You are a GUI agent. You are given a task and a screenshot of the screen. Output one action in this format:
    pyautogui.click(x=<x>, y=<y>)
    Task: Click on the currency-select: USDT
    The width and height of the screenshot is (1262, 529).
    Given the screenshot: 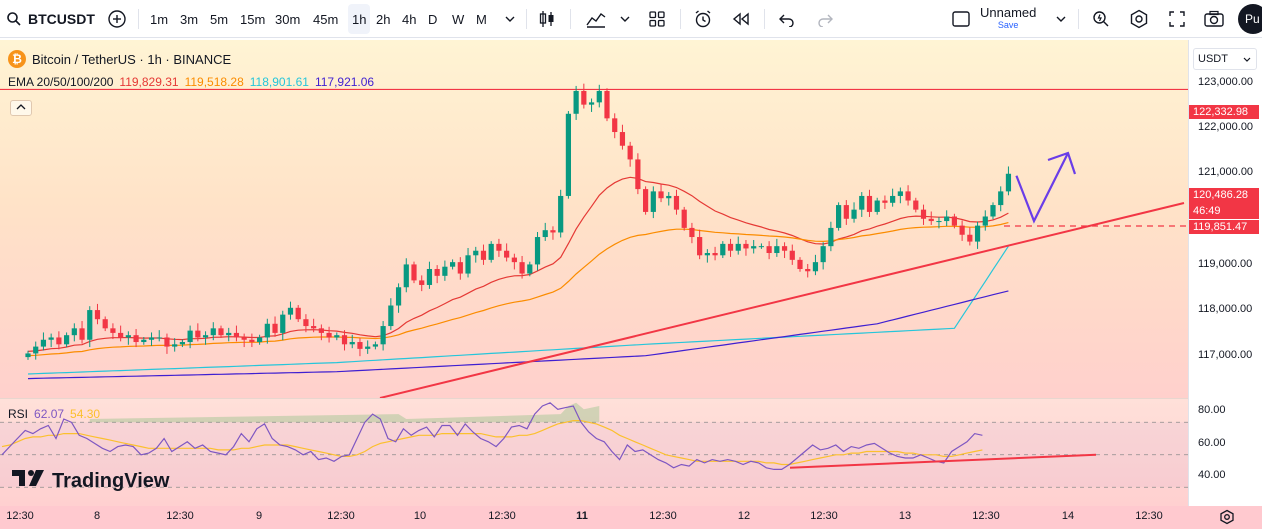 What is the action you would take?
    pyautogui.click(x=1225, y=59)
    